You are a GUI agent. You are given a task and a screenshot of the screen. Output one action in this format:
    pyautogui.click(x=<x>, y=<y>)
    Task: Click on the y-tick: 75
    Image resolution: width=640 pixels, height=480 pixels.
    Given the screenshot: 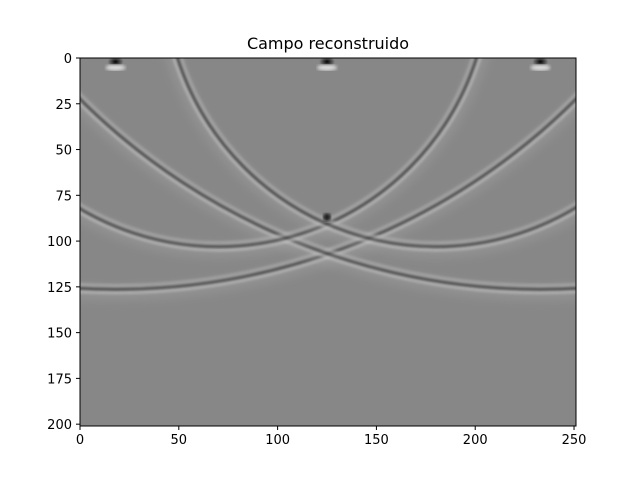 What is the action you would take?
    pyautogui.click(x=67, y=196)
    